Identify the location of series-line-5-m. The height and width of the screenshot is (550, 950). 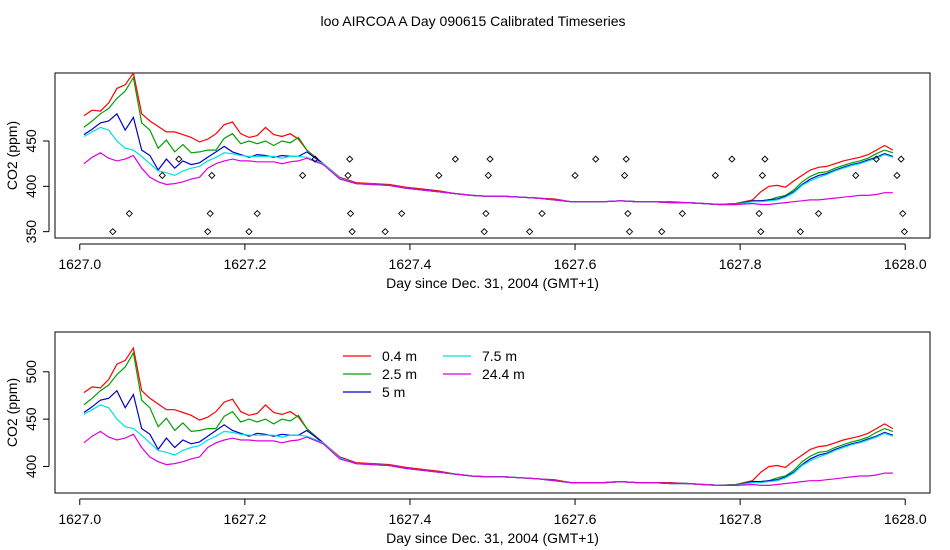
(488, 159).